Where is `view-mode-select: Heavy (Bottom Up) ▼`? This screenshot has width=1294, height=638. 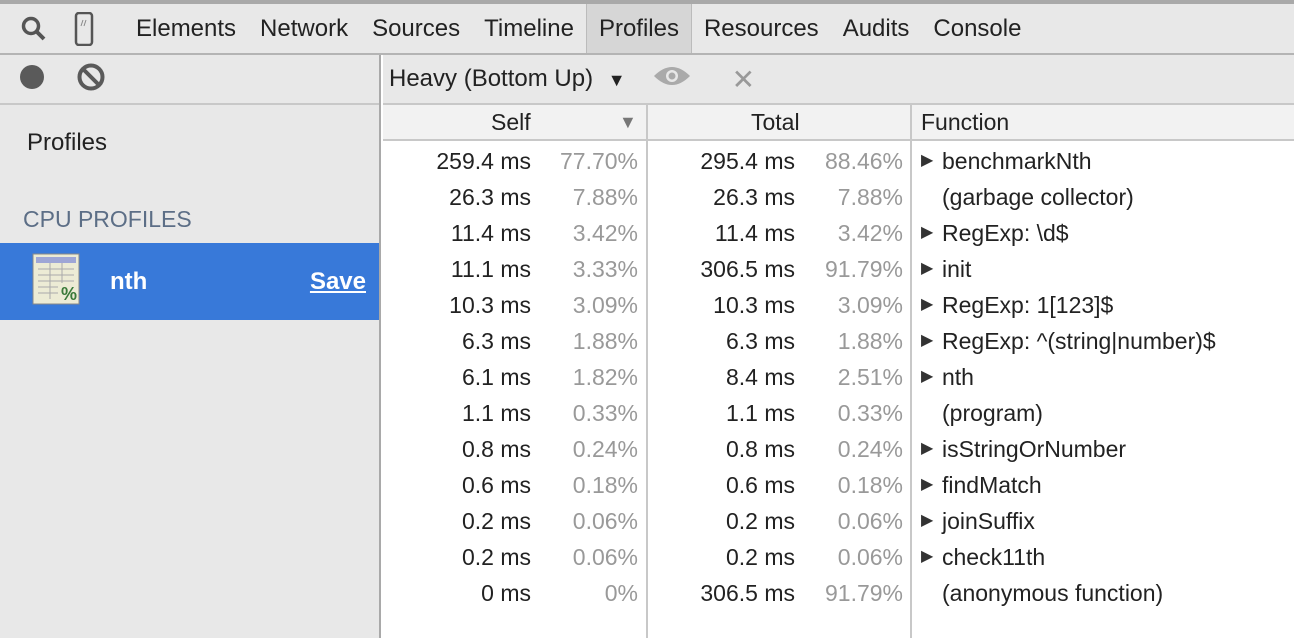
view-mode-select: Heavy (Bottom Up) ▼ is located at coordinates (507, 79).